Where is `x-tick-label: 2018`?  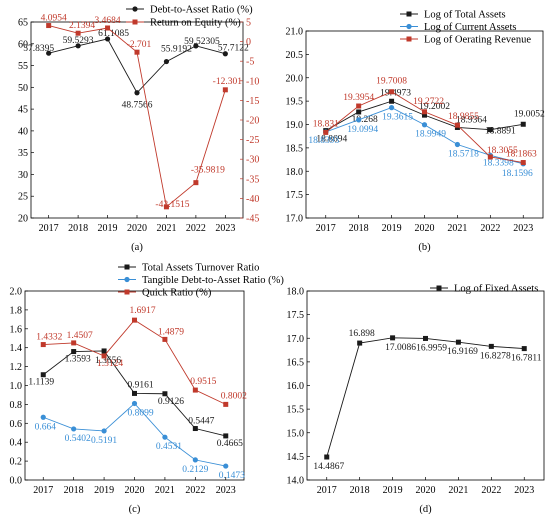 x-tick-label: 2018 is located at coordinates (78, 228).